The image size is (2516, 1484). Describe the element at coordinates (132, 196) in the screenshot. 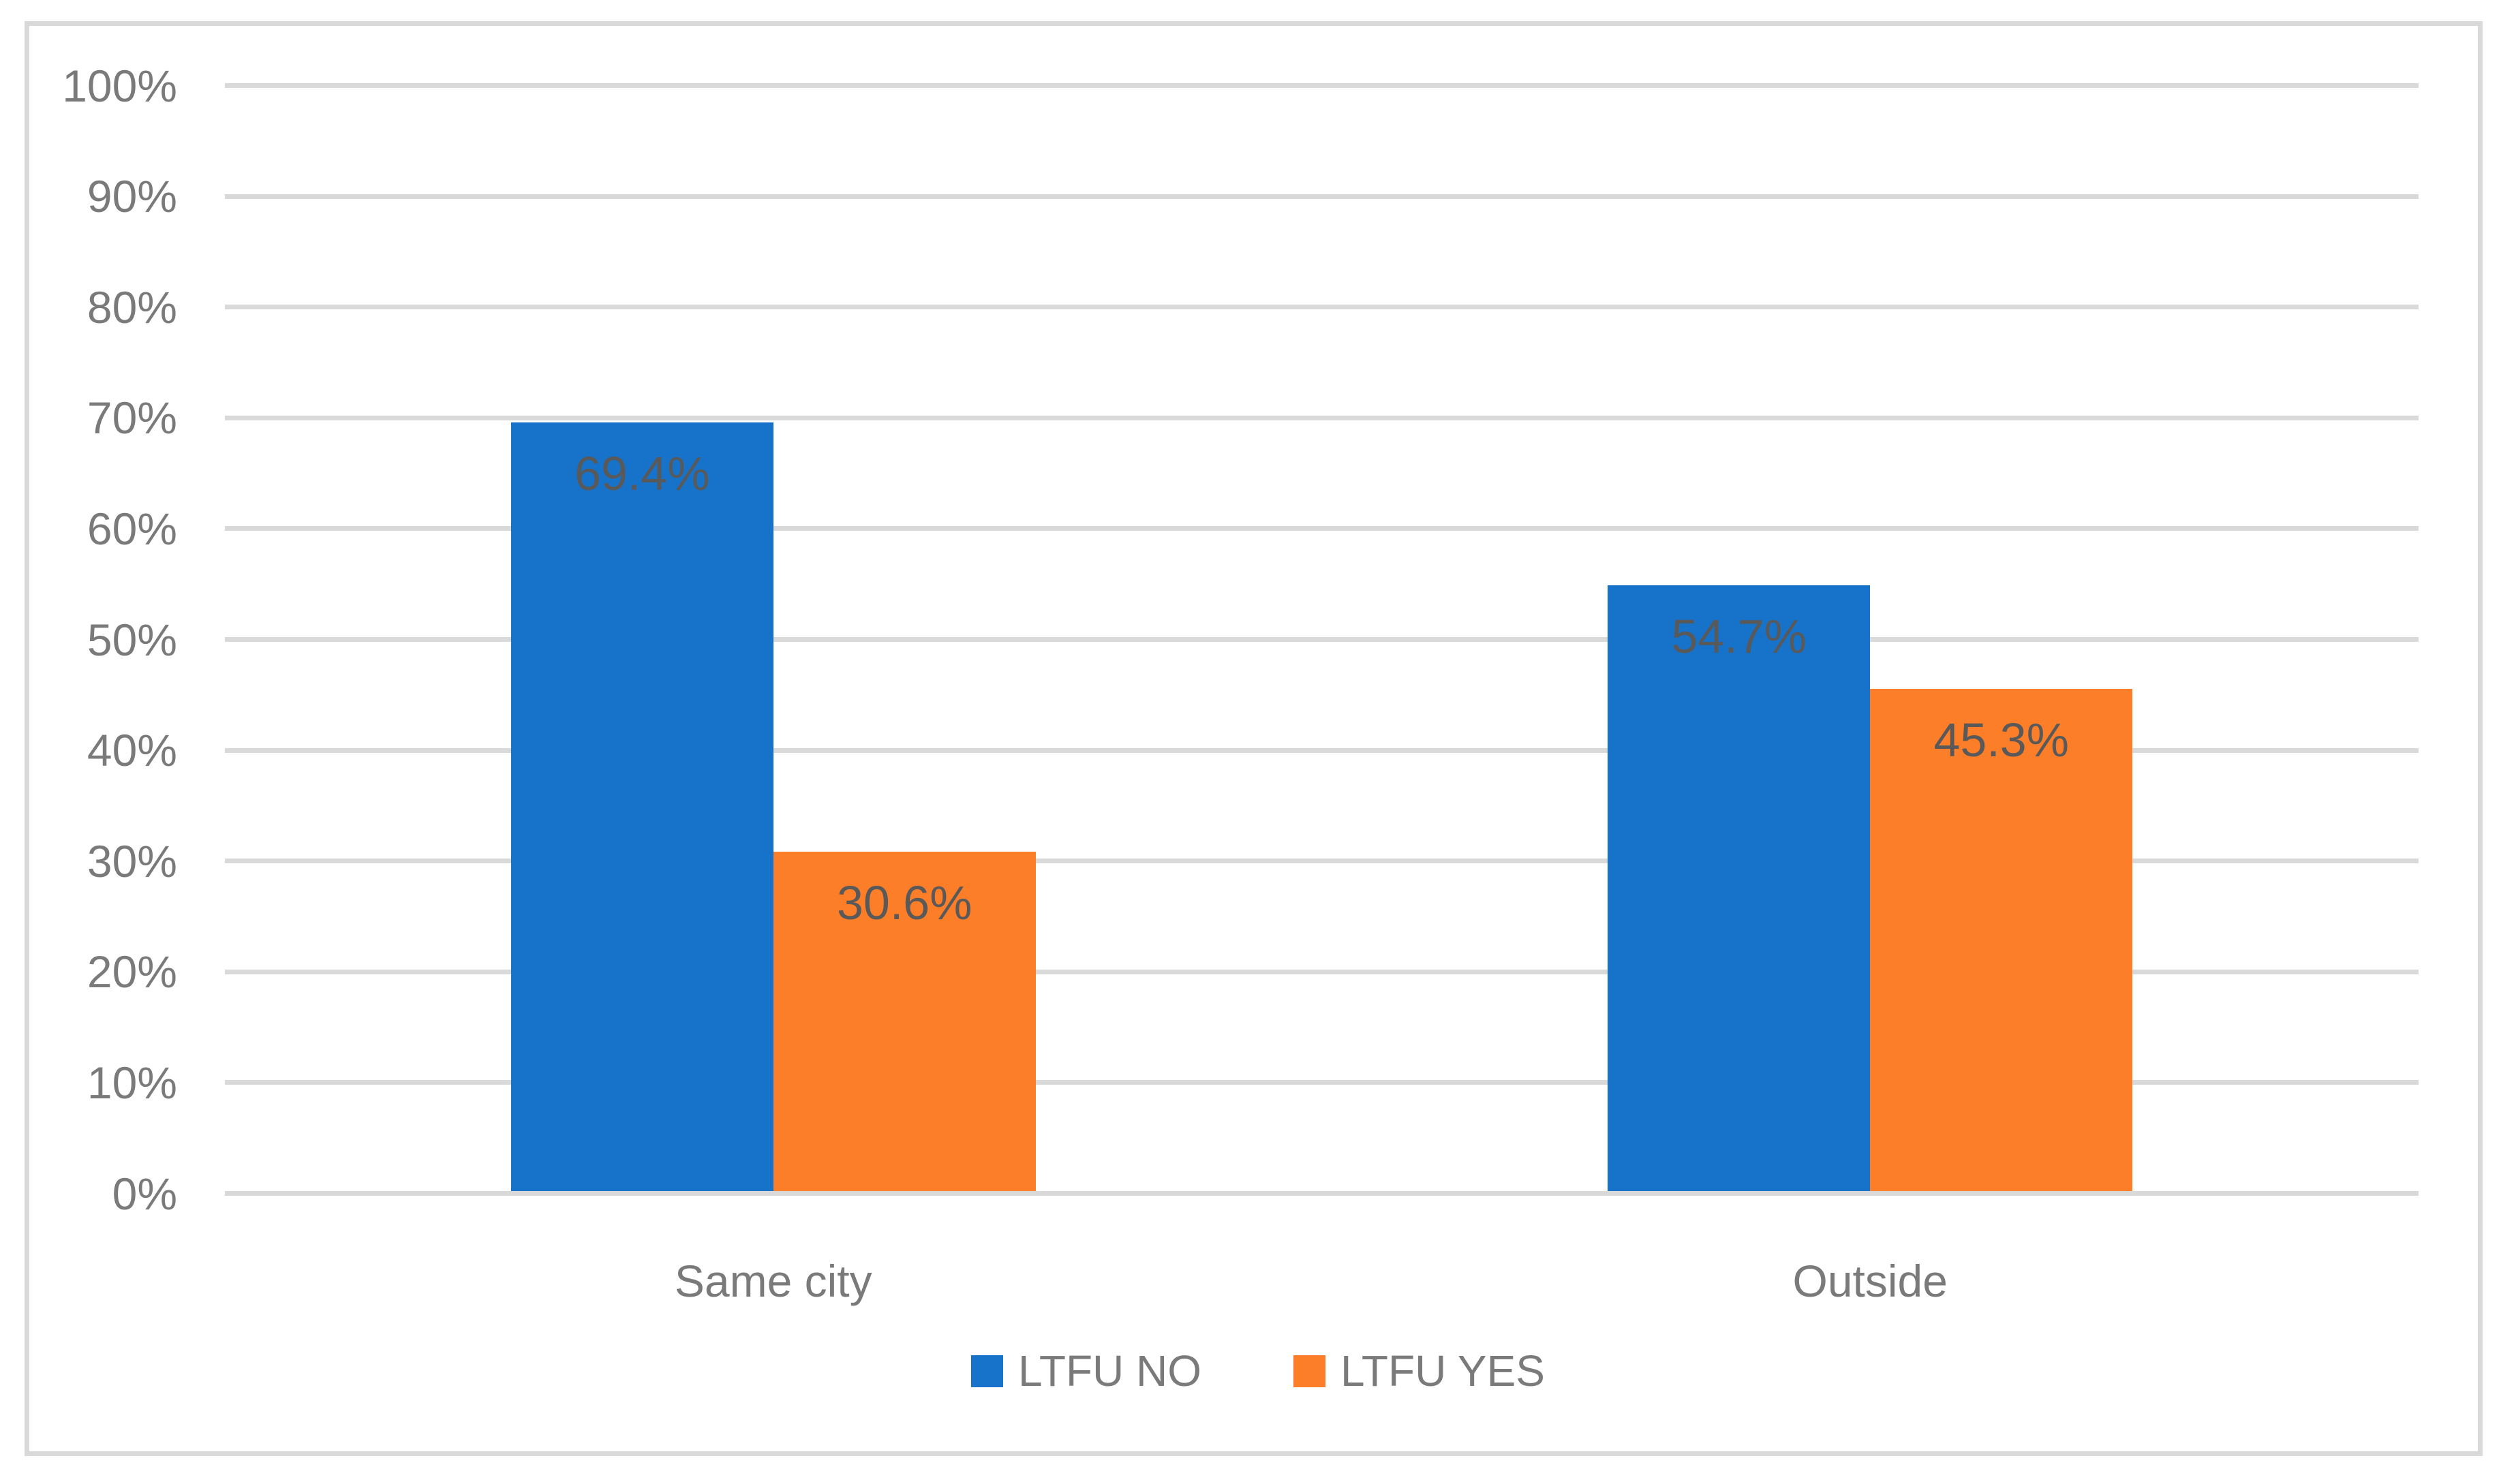

I see `y-axis-tick-label: 90%` at that location.